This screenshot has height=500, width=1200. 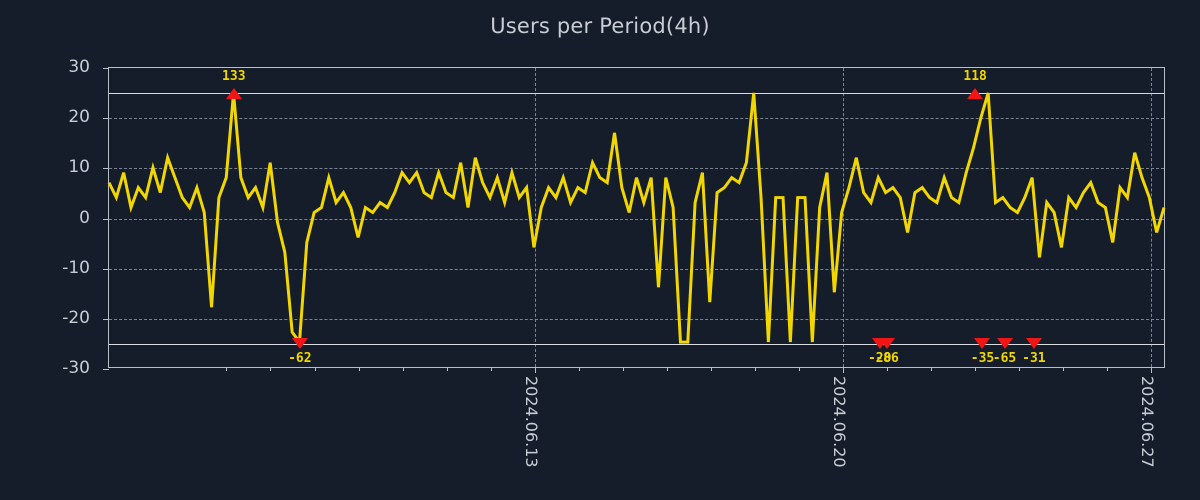 What do you see at coordinates (76, 317) in the screenshot?
I see `y-tick-label: -20` at bounding box center [76, 317].